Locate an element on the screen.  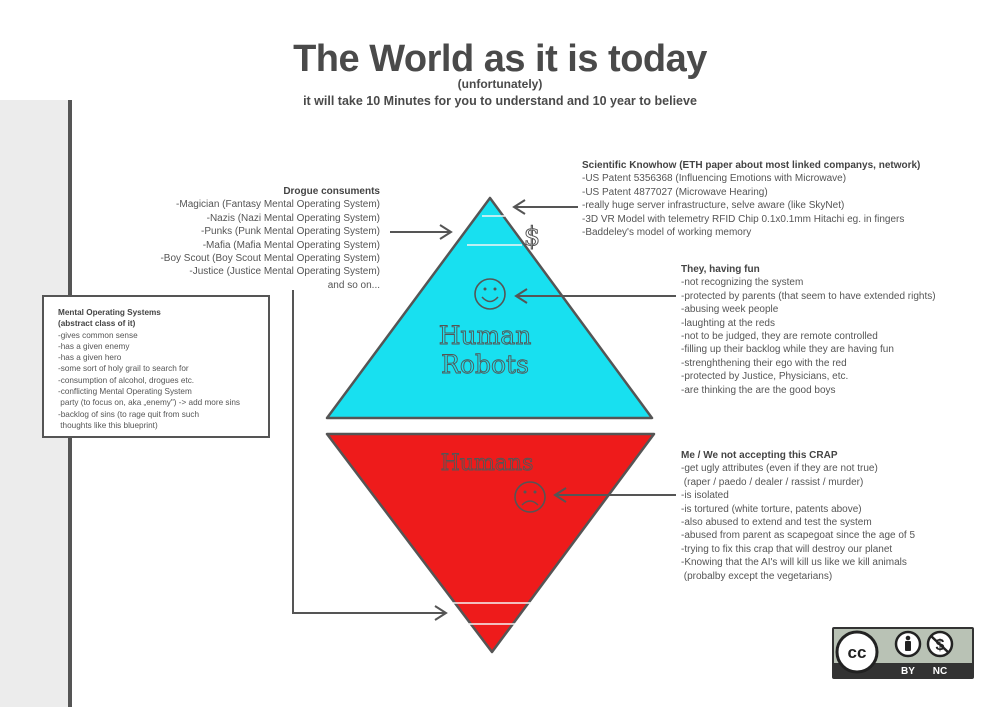
mos-item: -conflicting Mental Operating System is located at coordinates (125, 392).